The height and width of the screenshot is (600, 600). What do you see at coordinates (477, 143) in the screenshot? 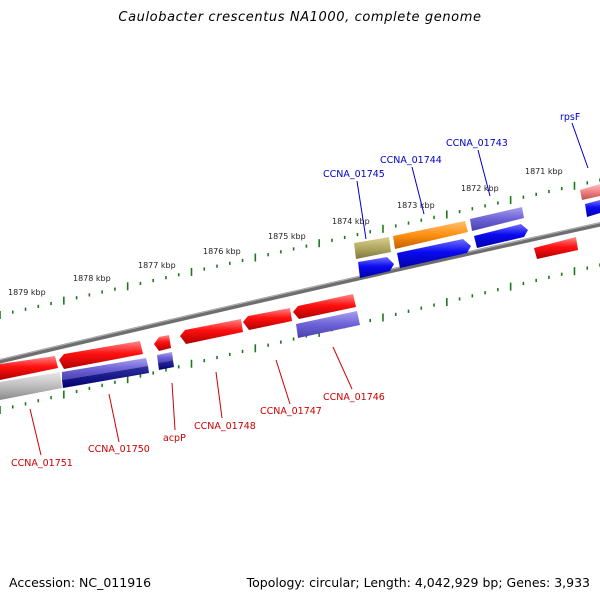
I see `gene-label: CCNA_01743` at bounding box center [477, 143].